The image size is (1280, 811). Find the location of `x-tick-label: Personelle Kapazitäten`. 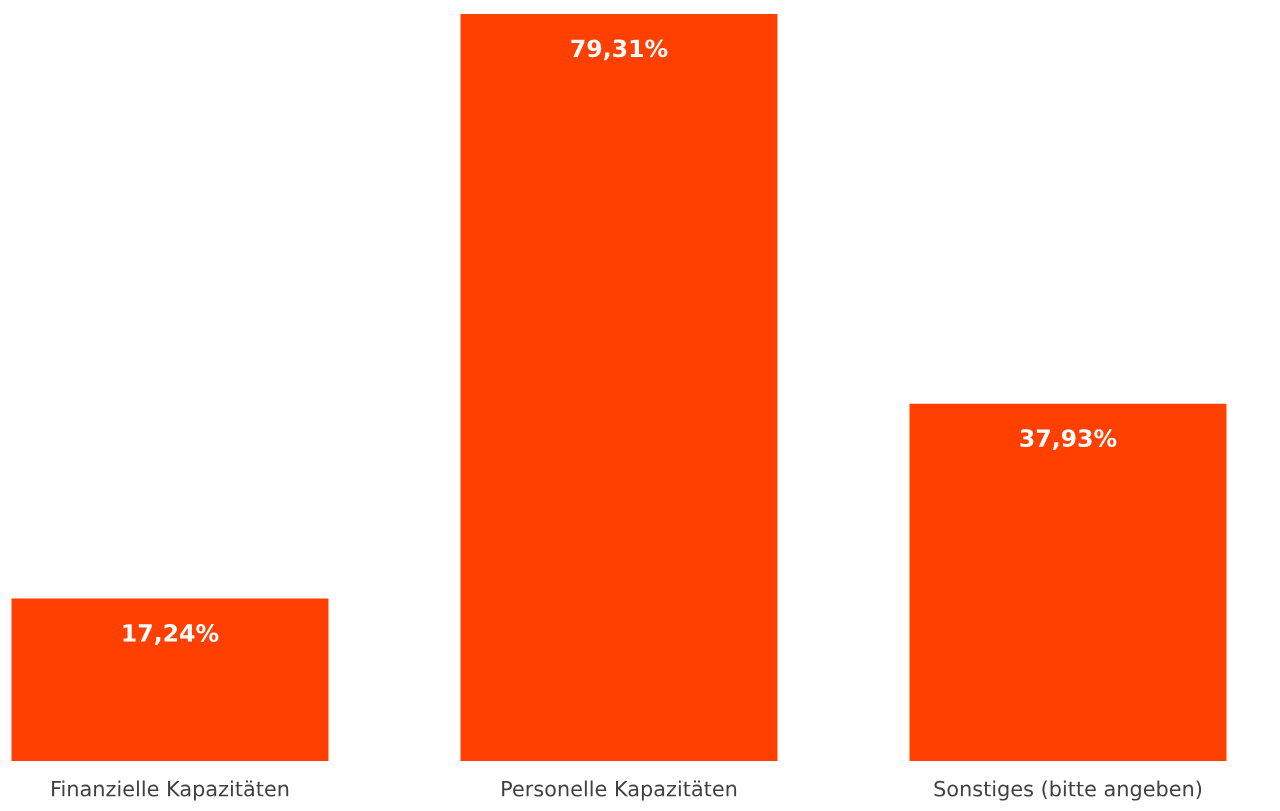

x-tick-label: Personelle Kapazitäten is located at coordinates (619, 790).